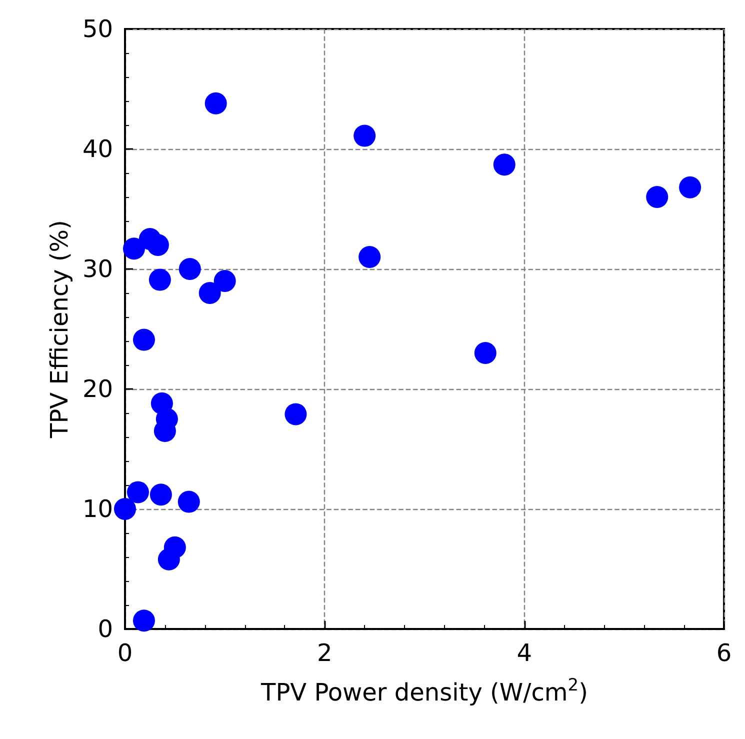 This screenshot has height=739, width=745. Describe the element at coordinates (97, 149) in the screenshot. I see `y-tick-label: 40` at that location.